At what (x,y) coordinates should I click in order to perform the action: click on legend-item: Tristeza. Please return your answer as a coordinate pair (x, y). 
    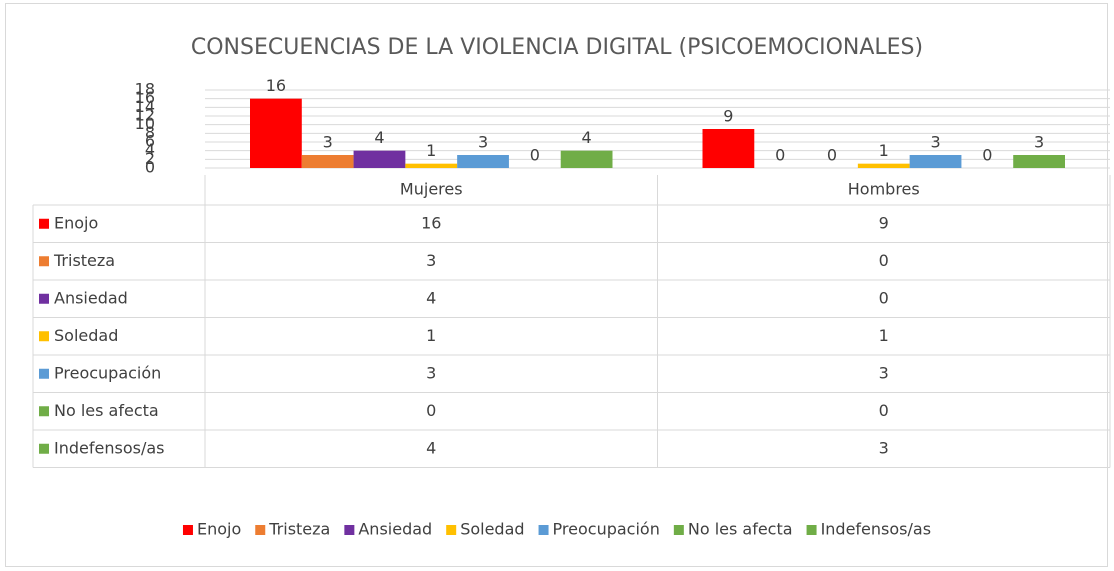
    Looking at the image, I should click on (292, 529).